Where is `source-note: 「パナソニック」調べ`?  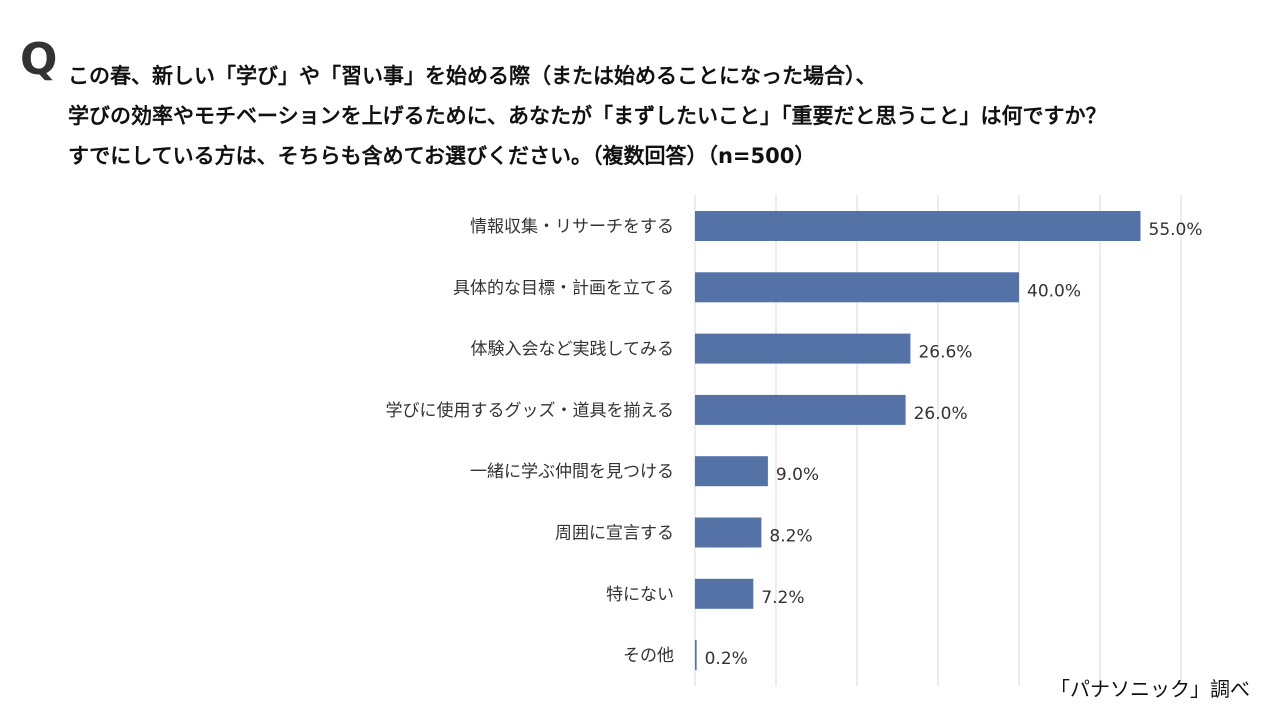
source-note: 「パナソニック」調べ is located at coordinates (1150, 689).